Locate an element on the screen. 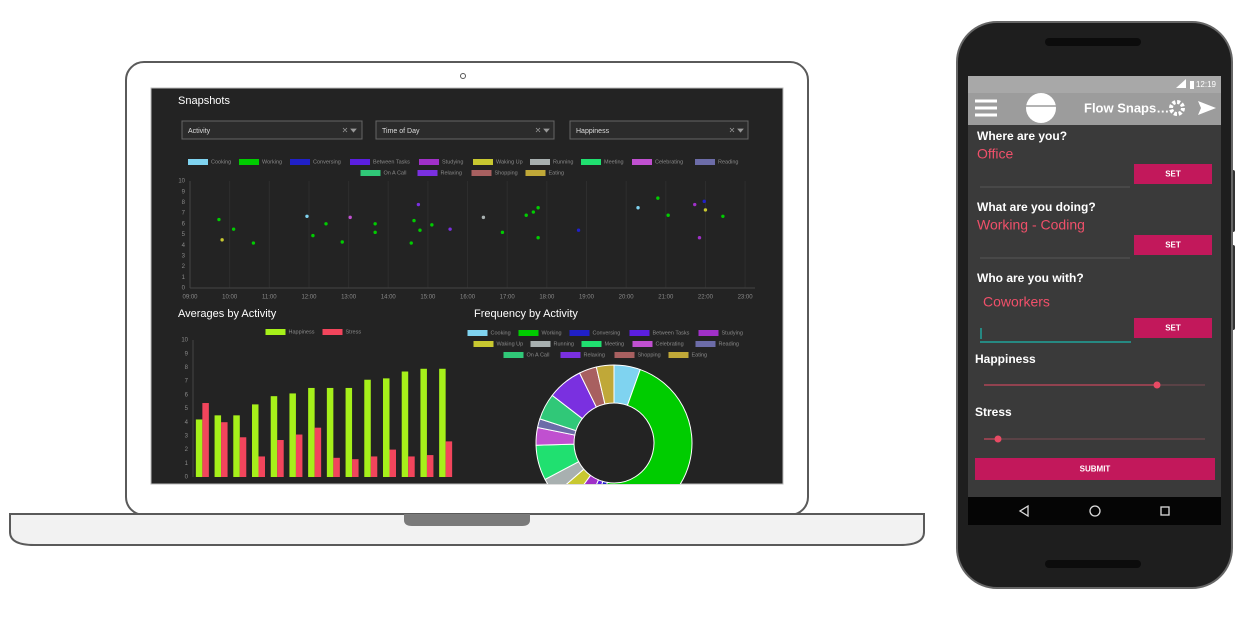 The height and width of the screenshot is (618, 1260). phone-screen is located at coordinates (1094, 300).